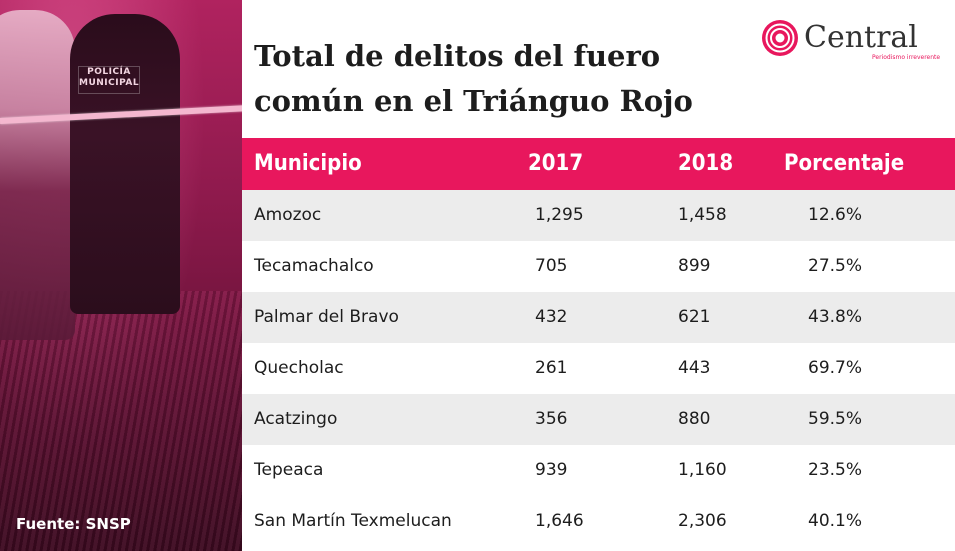 The width and height of the screenshot is (955, 551). I want to click on cell-porcentaje: 40.1%, so click(835, 521).